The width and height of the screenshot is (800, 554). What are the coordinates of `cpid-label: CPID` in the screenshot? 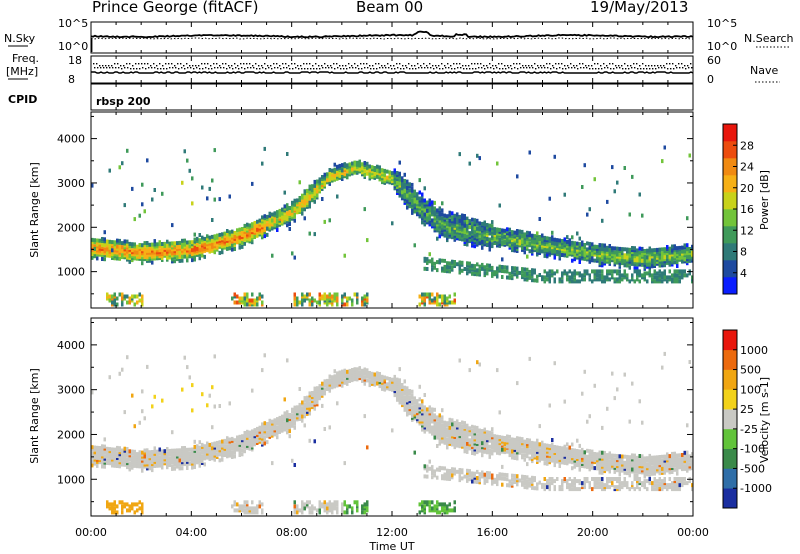 It's located at (22, 99).